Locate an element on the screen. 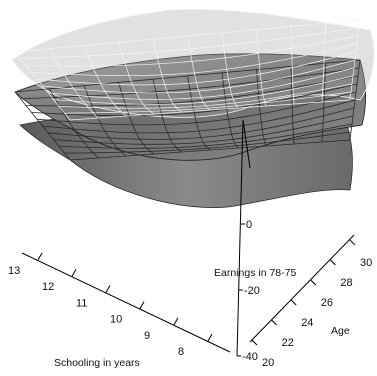  y-axis-line is located at coordinates (302, 288).